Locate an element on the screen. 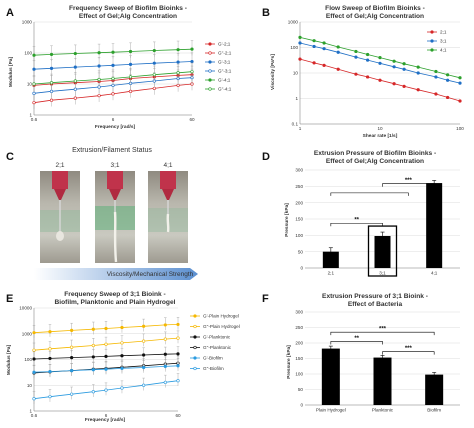 This screenshot has width=474, height=428. y-tick-label: 150 is located at coordinates (299, 358).